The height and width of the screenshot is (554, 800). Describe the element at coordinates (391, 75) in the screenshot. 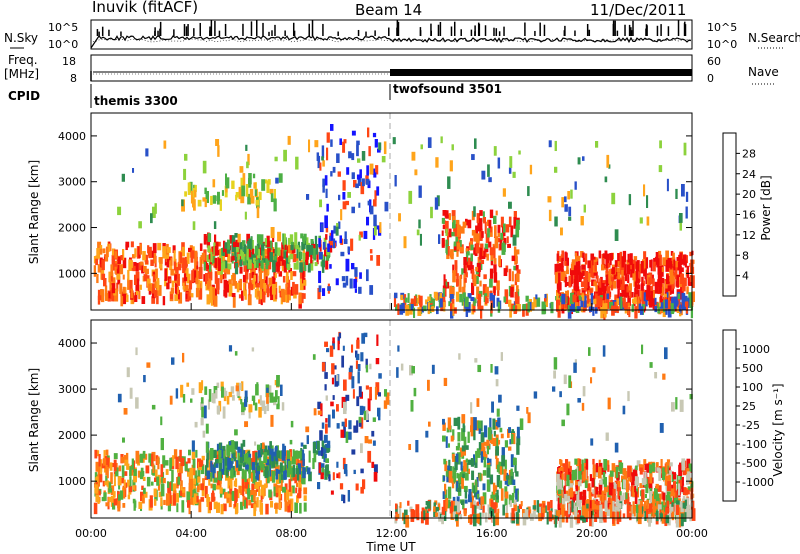

I see `freq-marks` at that location.